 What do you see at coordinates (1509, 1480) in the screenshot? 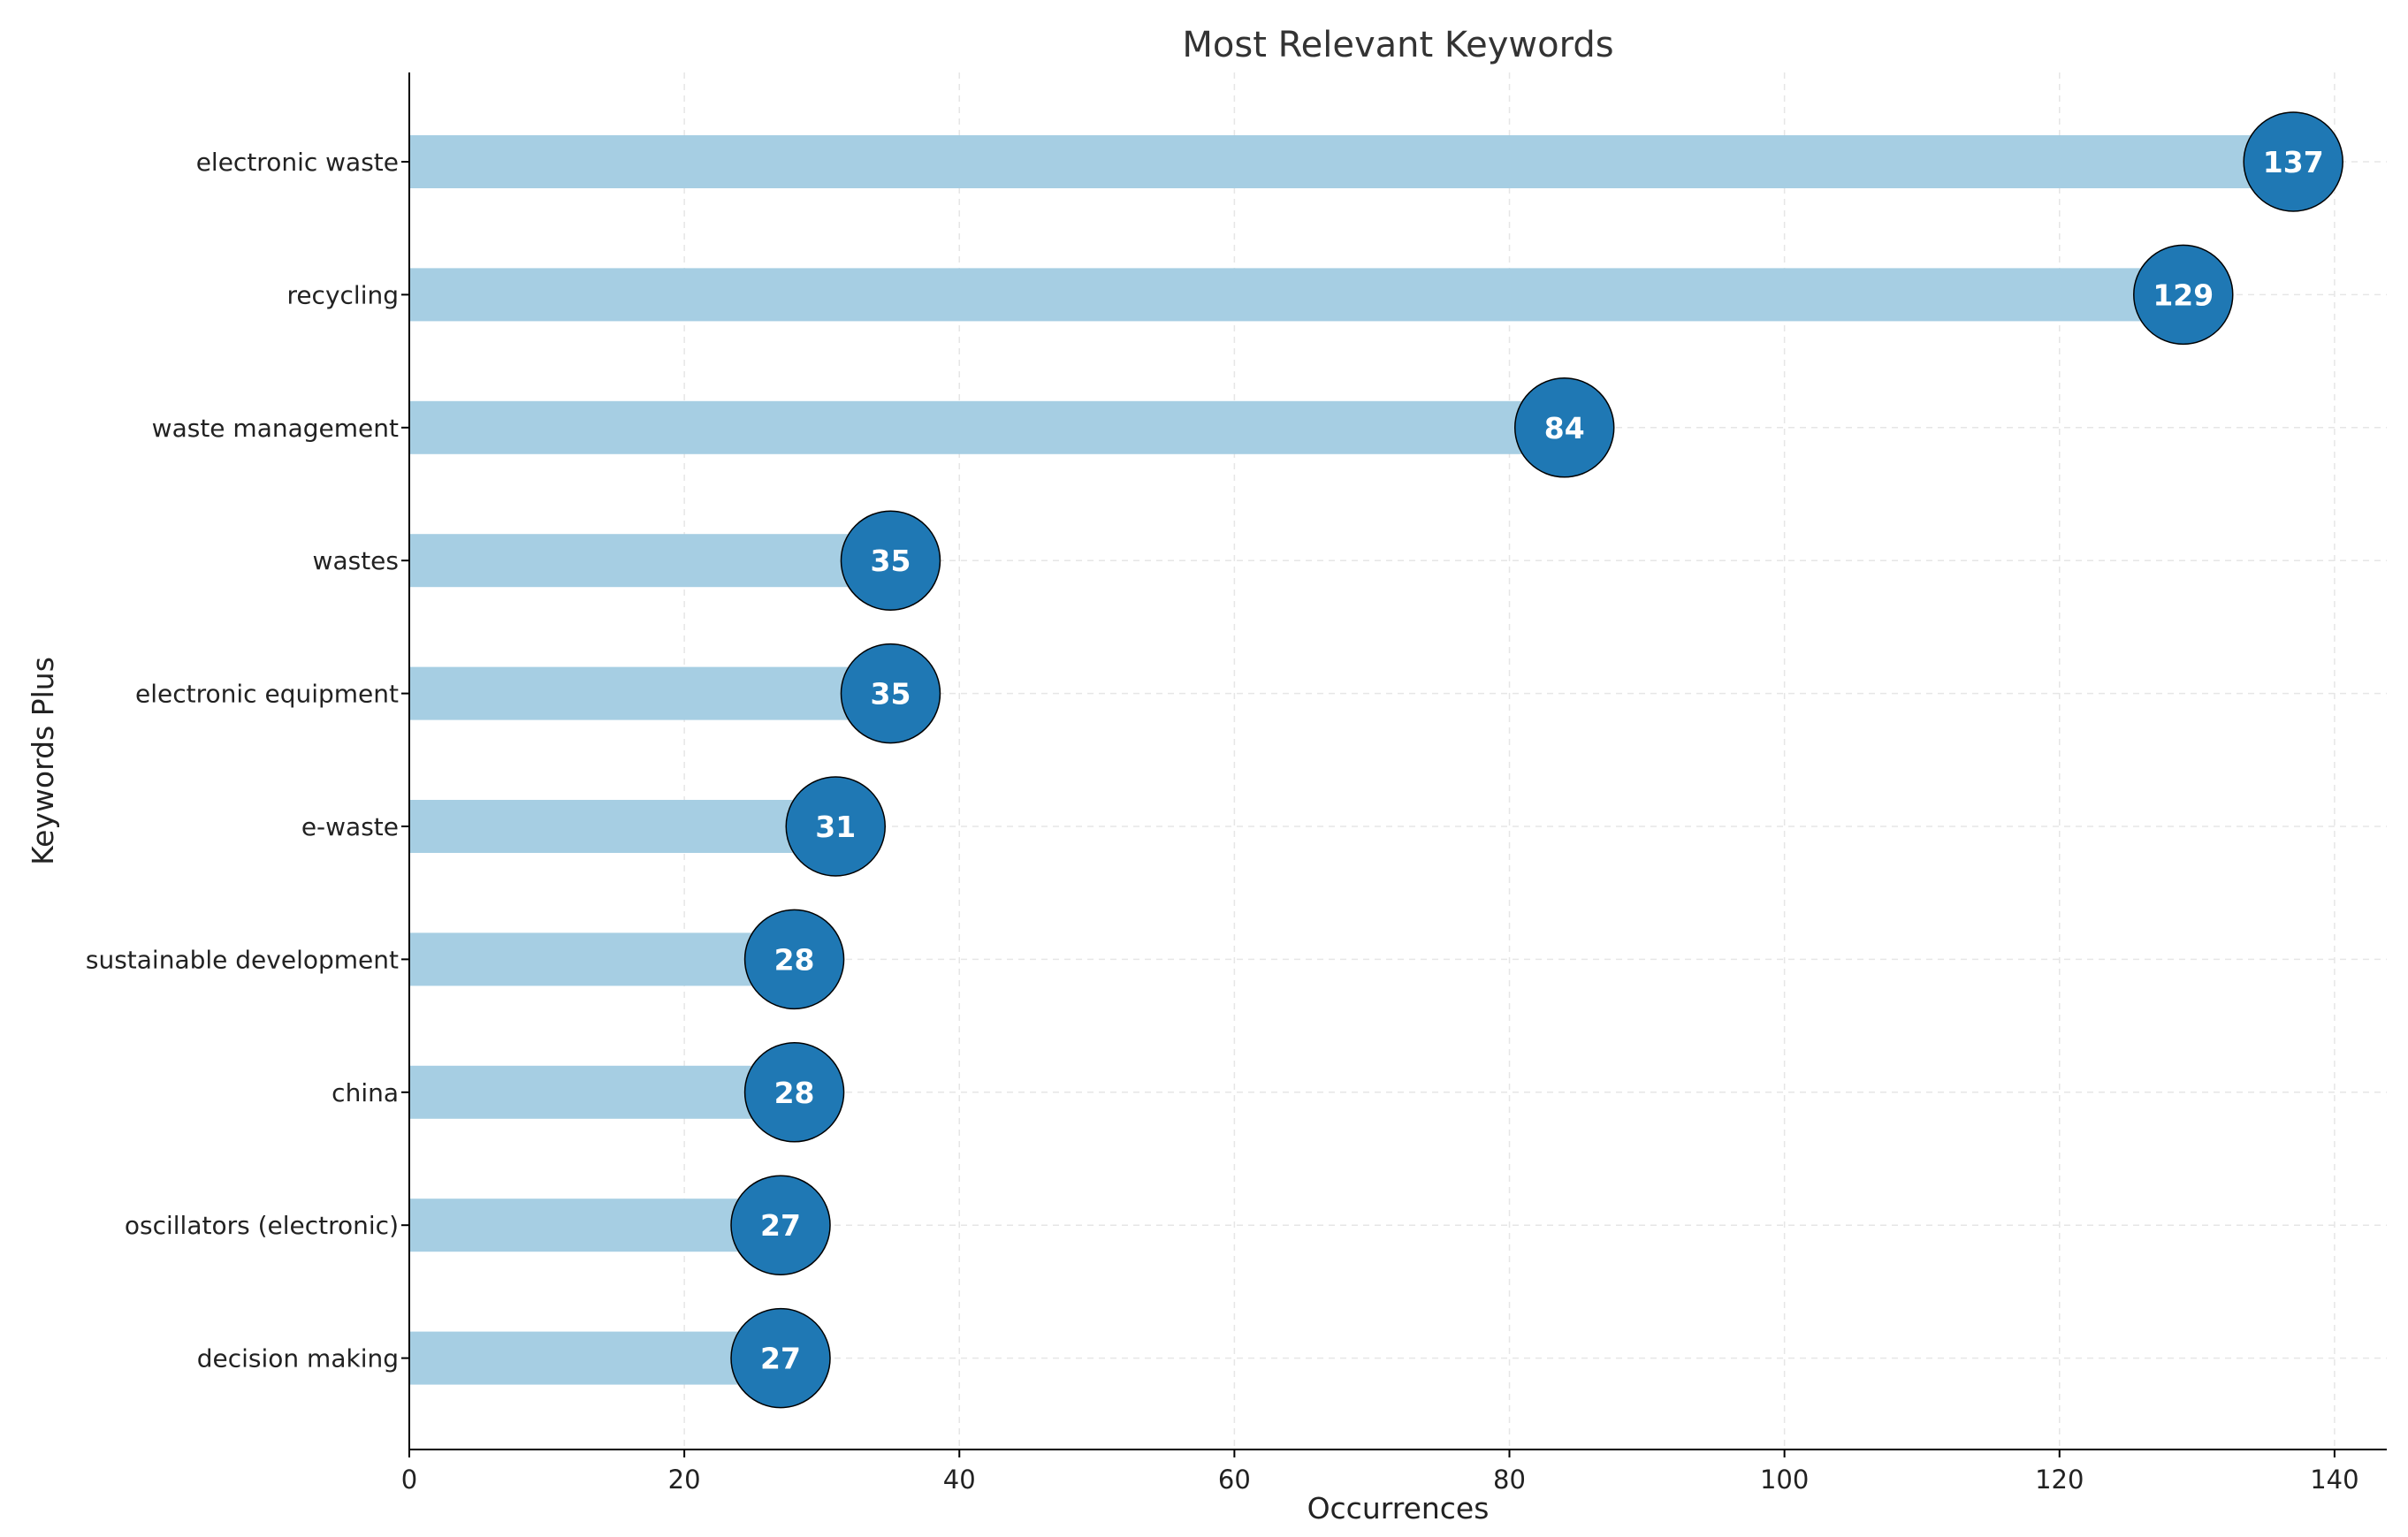
I see `x-tick-label: 80` at bounding box center [1509, 1480].